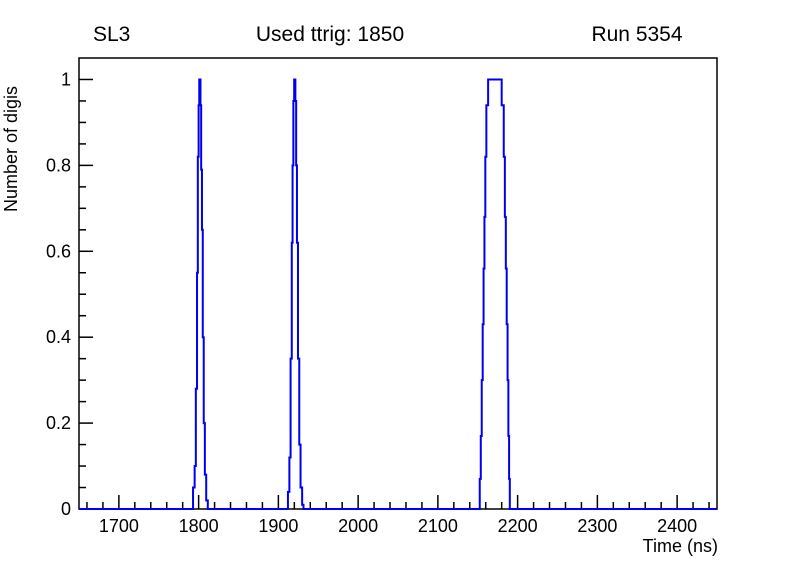 This screenshot has width=796, height=572. What do you see at coordinates (58, 251) in the screenshot?
I see `y-tick-label: 0.6` at bounding box center [58, 251].